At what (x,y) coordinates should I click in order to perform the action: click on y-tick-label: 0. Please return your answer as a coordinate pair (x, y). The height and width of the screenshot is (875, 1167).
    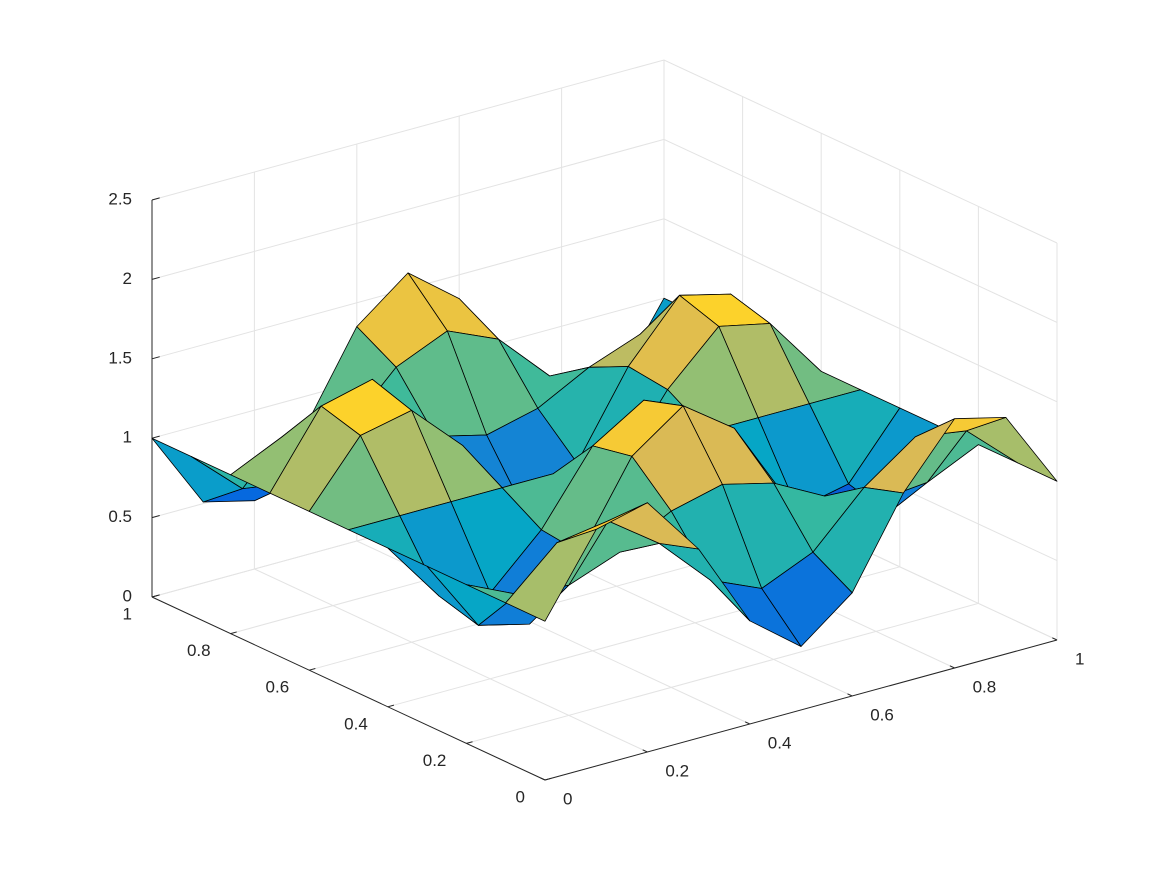
    Looking at the image, I should click on (520, 796).